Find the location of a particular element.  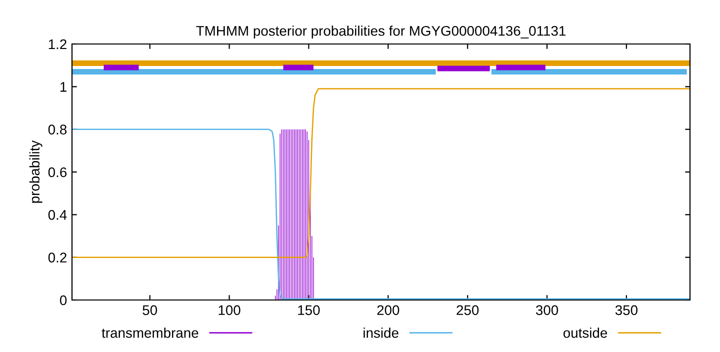

x-tick-label: 100 is located at coordinates (229, 310).